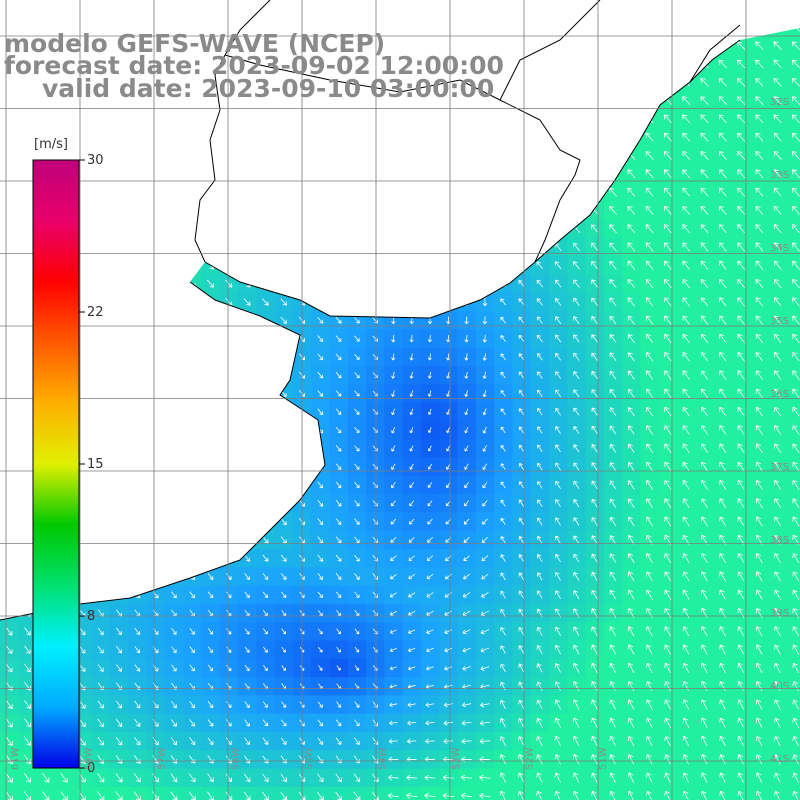 This screenshot has height=800, width=800. Describe the element at coordinates (779, 759) in the screenshot. I see `lat-label: 41S` at that location.